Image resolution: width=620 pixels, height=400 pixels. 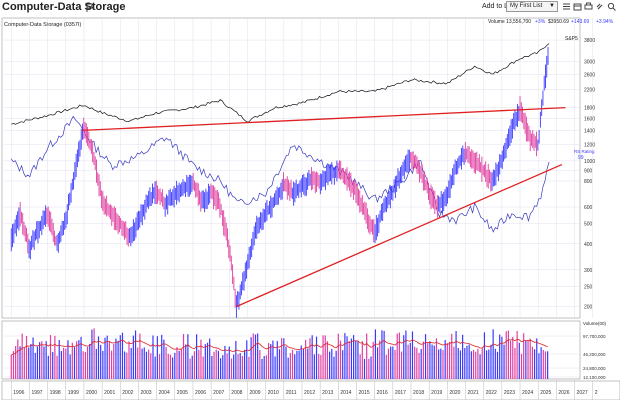 What do you see at coordinates (588, 287) in the screenshot?
I see `price-tick-label: 250` at bounding box center [588, 287].